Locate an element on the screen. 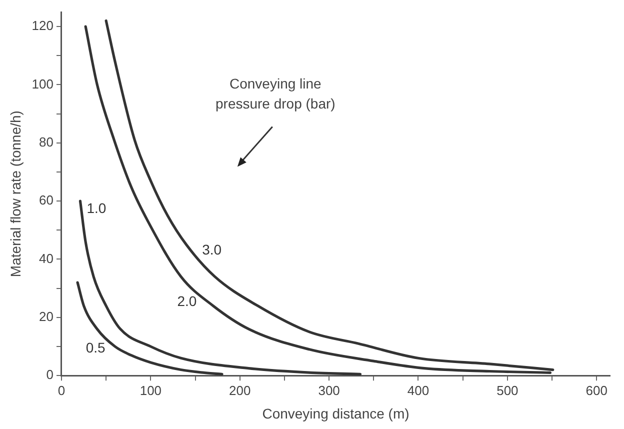  x-tick-label: 0 is located at coordinates (62, 390).